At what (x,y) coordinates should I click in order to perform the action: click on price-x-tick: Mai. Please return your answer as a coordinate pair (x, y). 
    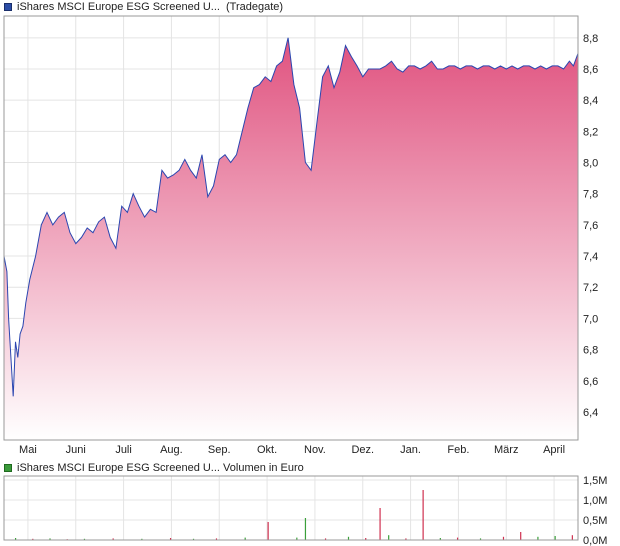
    Looking at the image, I should click on (28, 450).